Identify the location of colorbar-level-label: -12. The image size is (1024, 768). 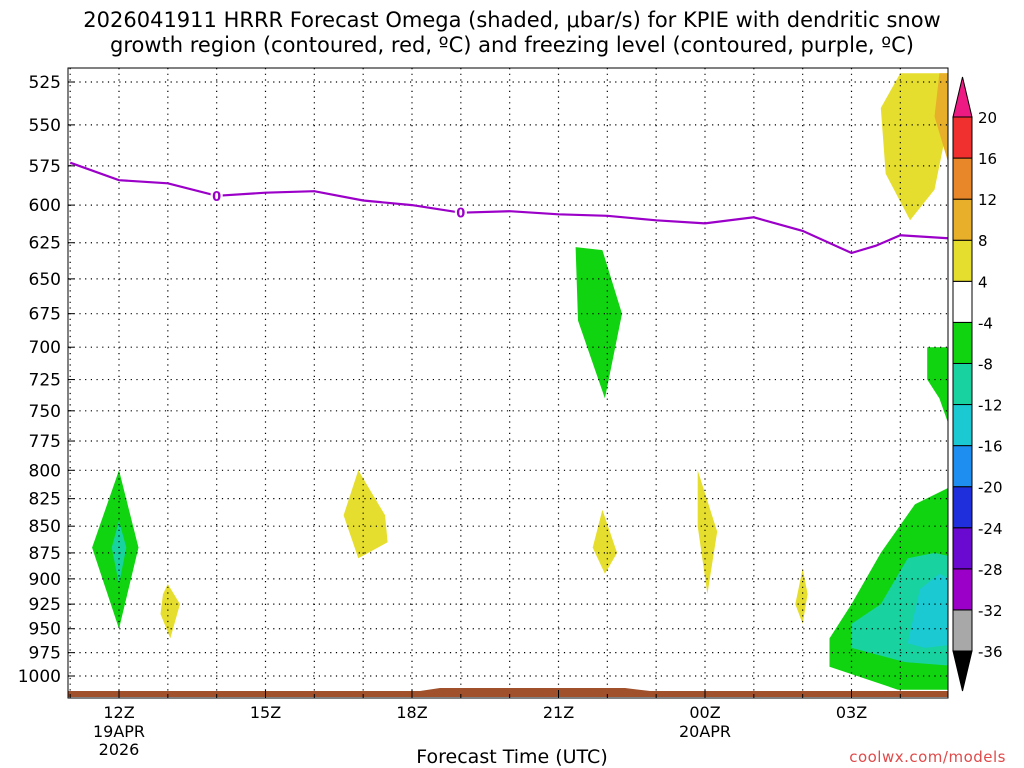
(990, 406).